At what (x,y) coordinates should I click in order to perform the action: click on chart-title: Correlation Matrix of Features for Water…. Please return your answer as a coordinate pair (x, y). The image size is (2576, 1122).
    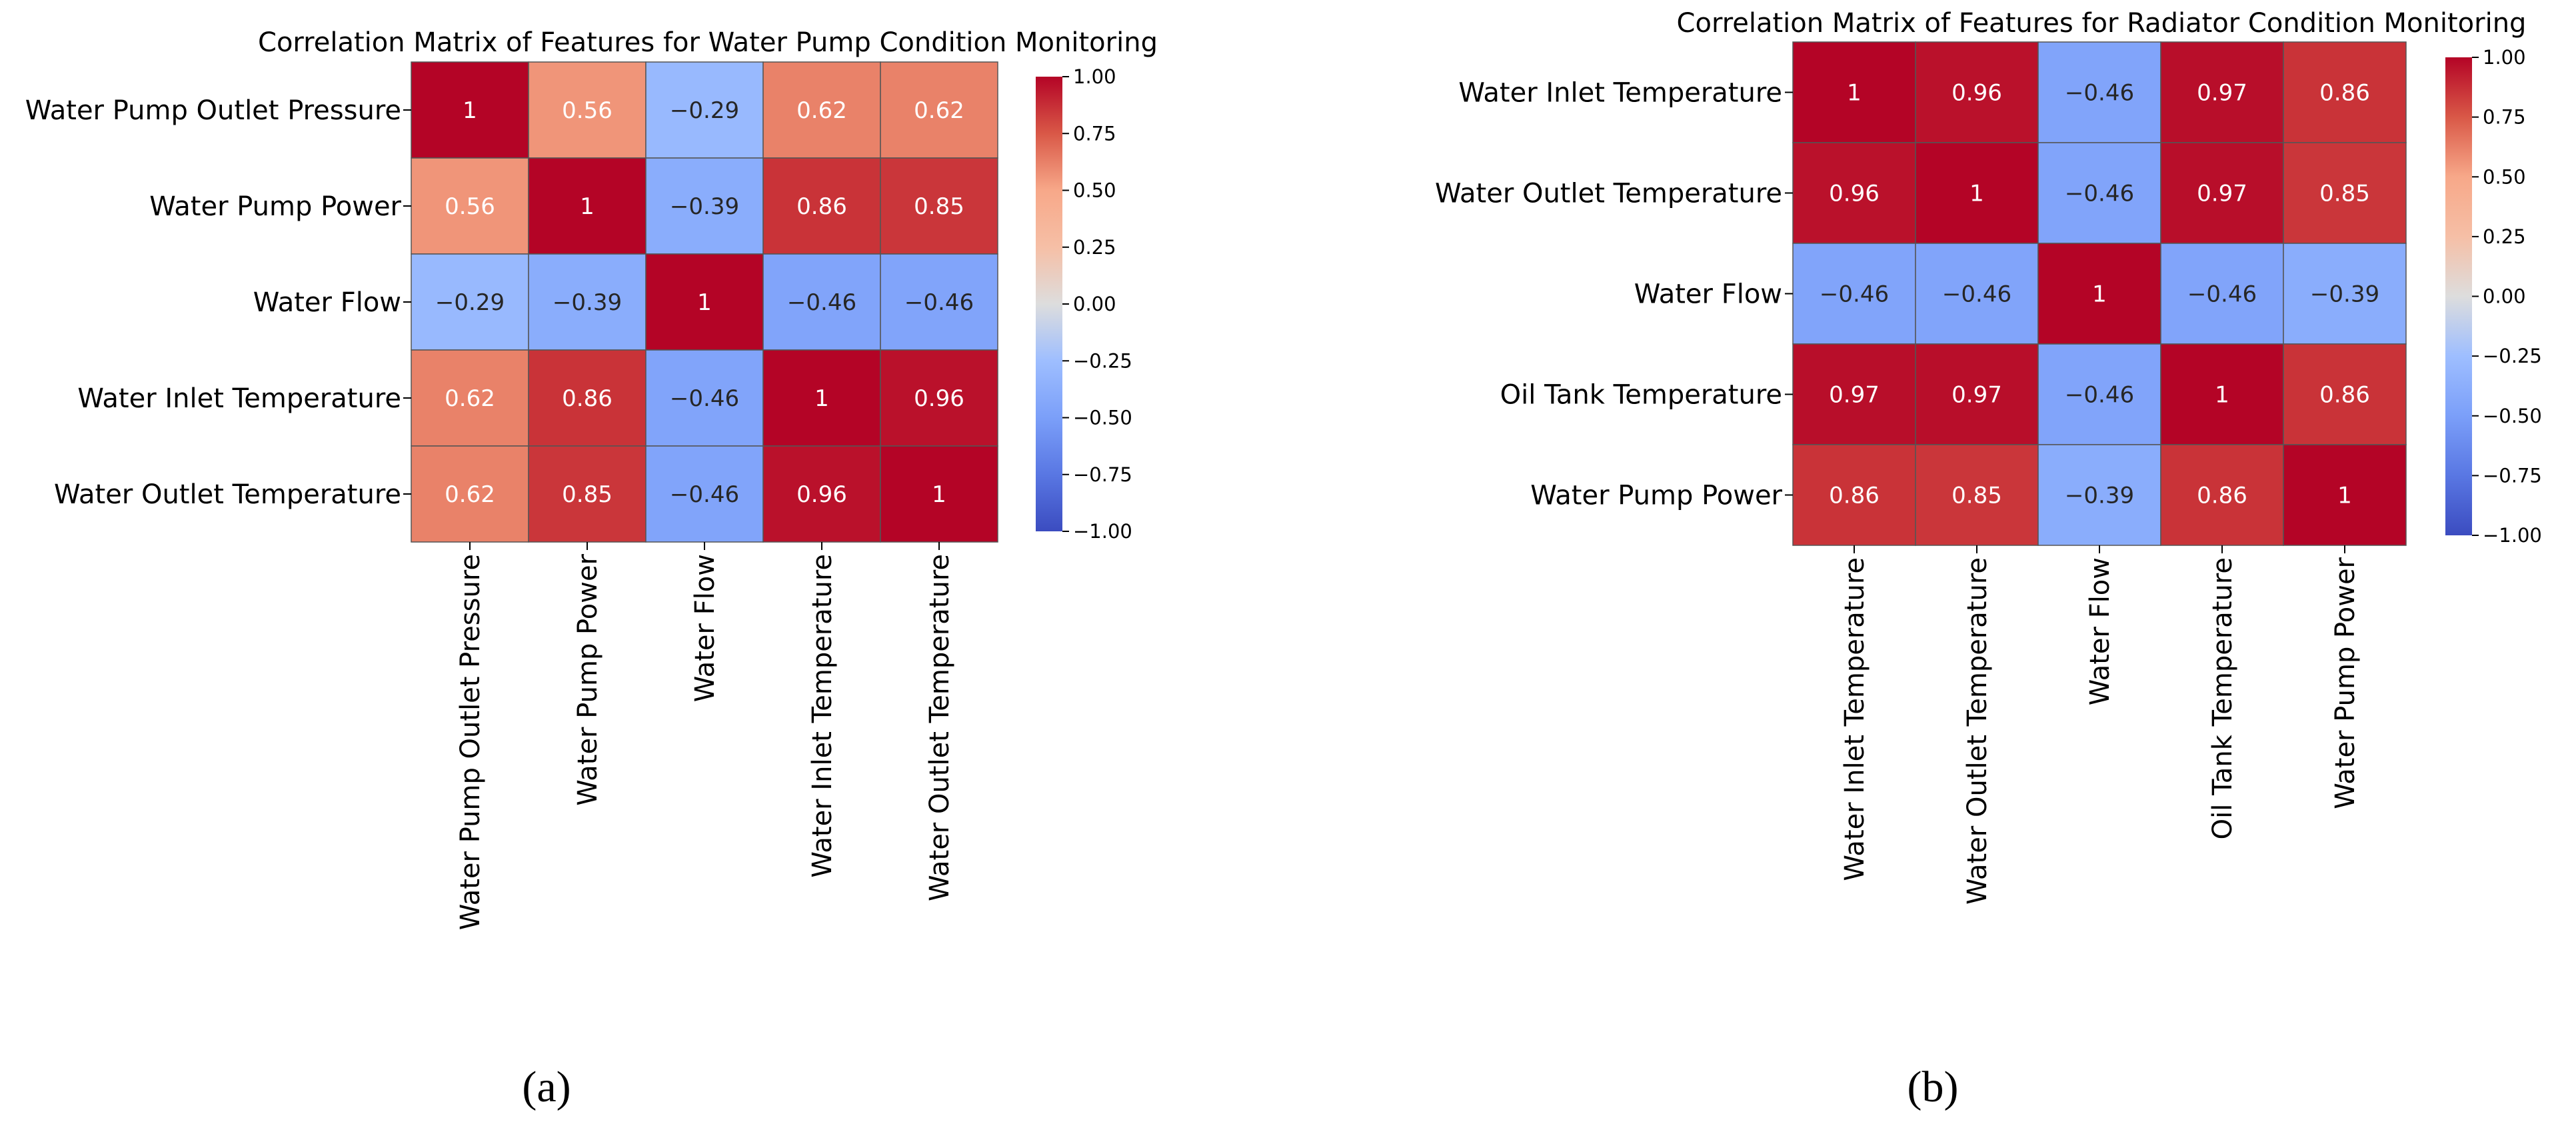
    Looking at the image, I should click on (708, 42).